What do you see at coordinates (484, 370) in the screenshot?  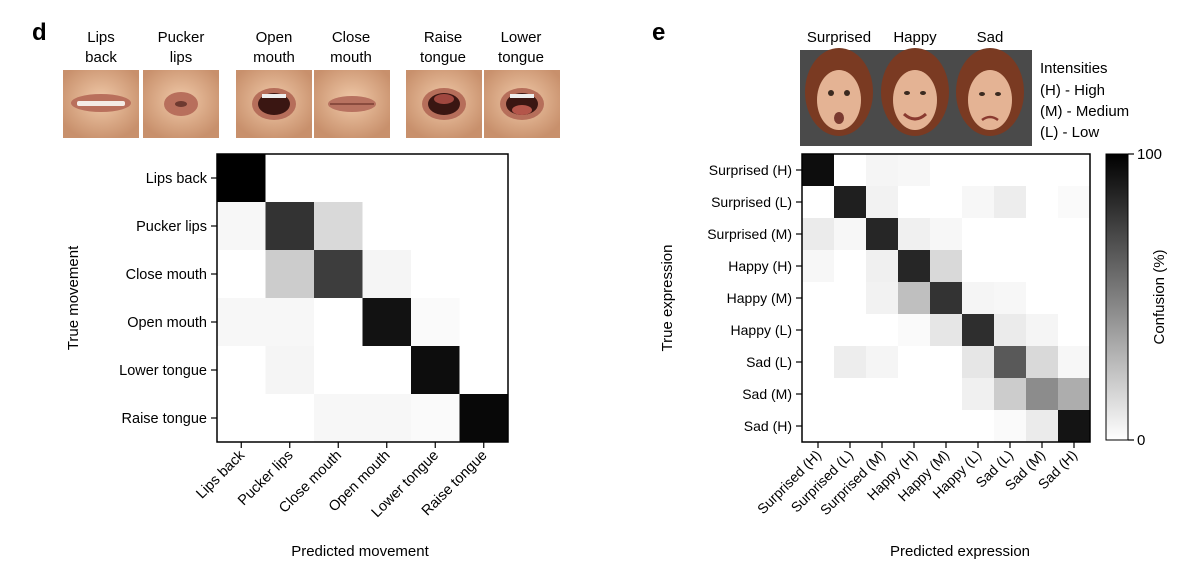 I see `heatmap-cell-lower-tongue-raise-tongue` at bounding box center [484, 370].